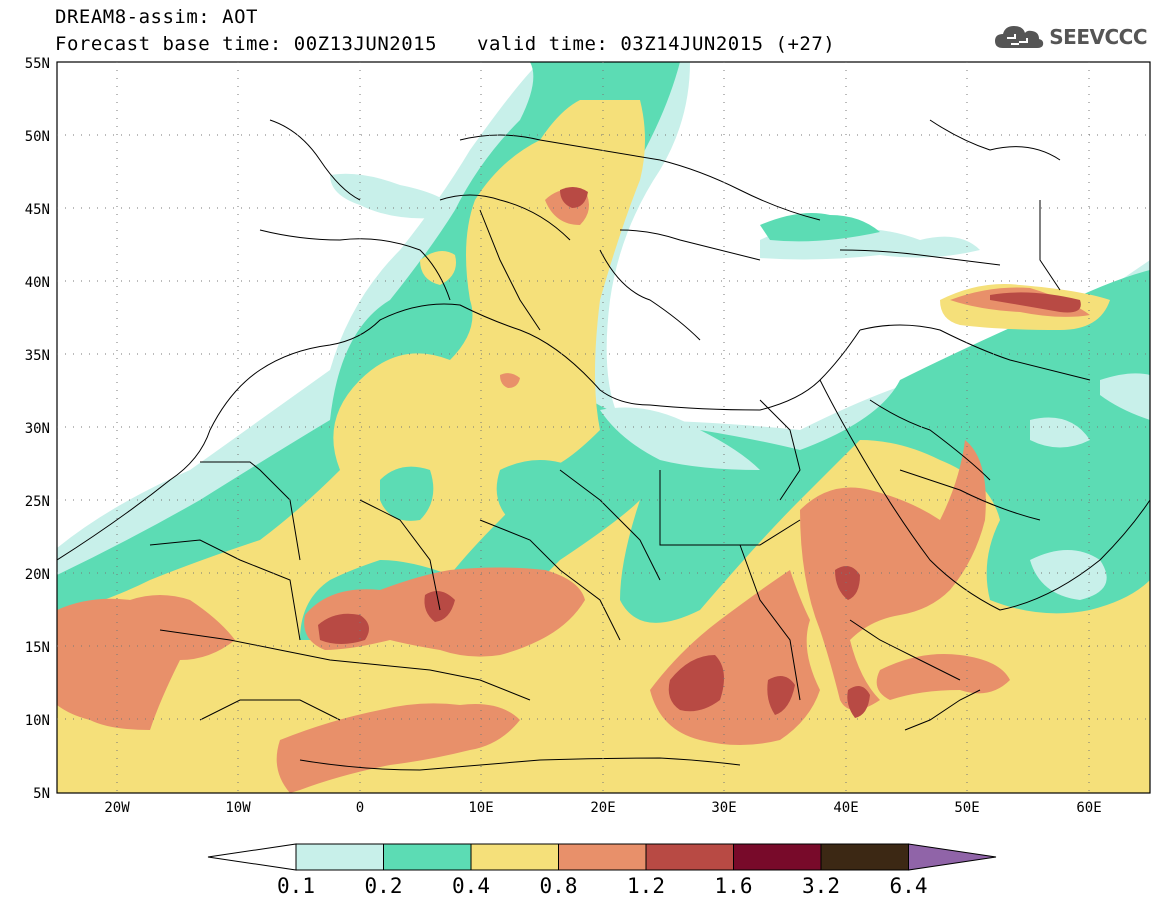 This screenshot has width=1165, height=905. I want to click on lat-tick: 40N, so click(37, 283).